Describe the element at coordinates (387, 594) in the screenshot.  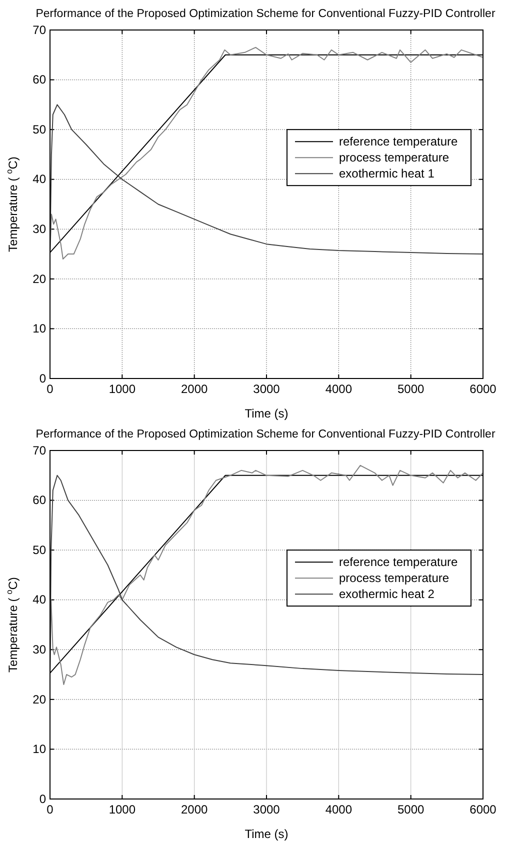
I see `legend-label: exothermic heat 2` at that location.